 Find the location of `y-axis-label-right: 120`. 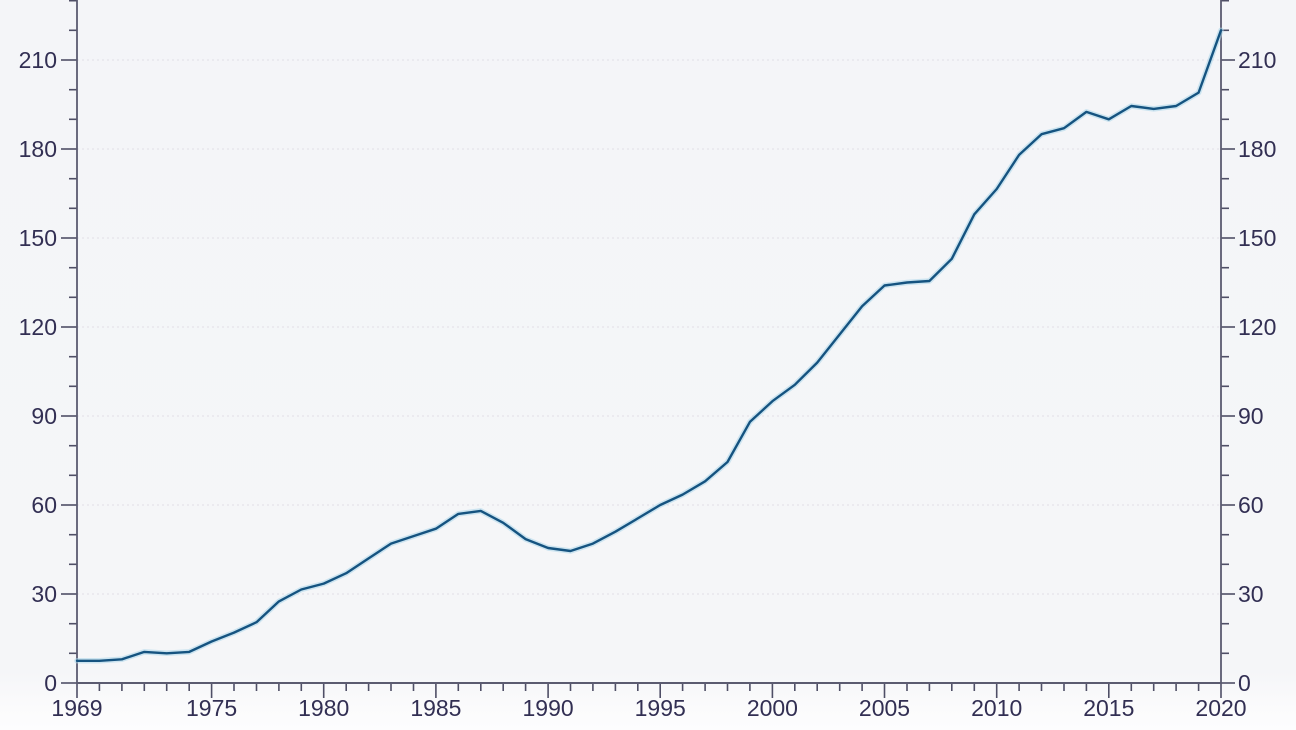

y-axis-label-right: 120 is located at coordinates (1257, 327).